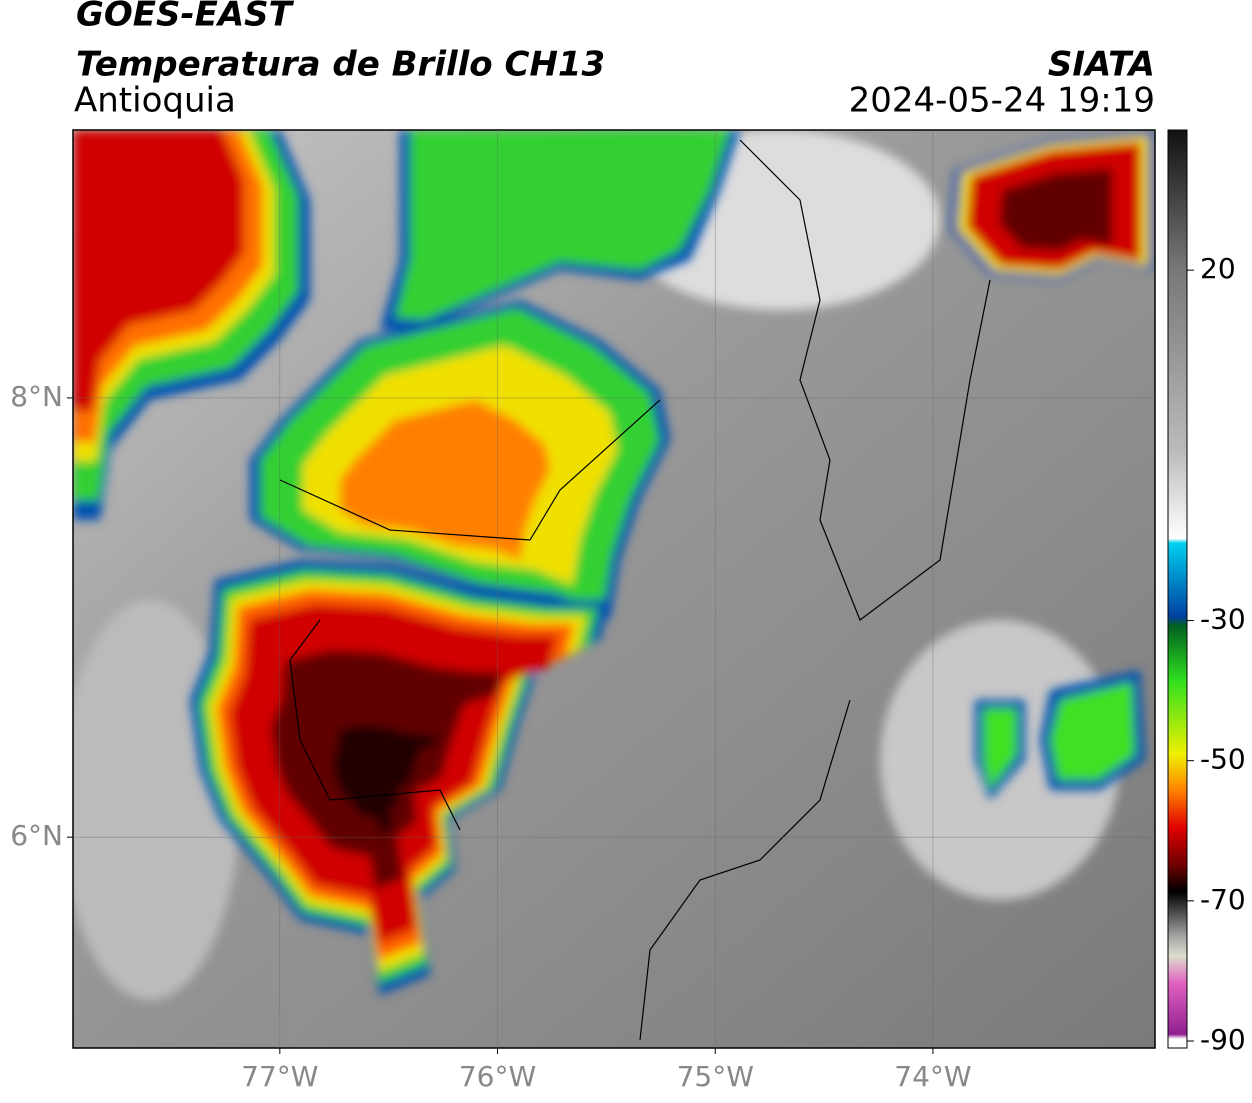 This screenshot has height=1103, width=1252. What do you see at coordinates (340, 65) in the screenshot?
I see `subtitle: Temperatura de Brillo CH13` at bounding box center [340, 65].